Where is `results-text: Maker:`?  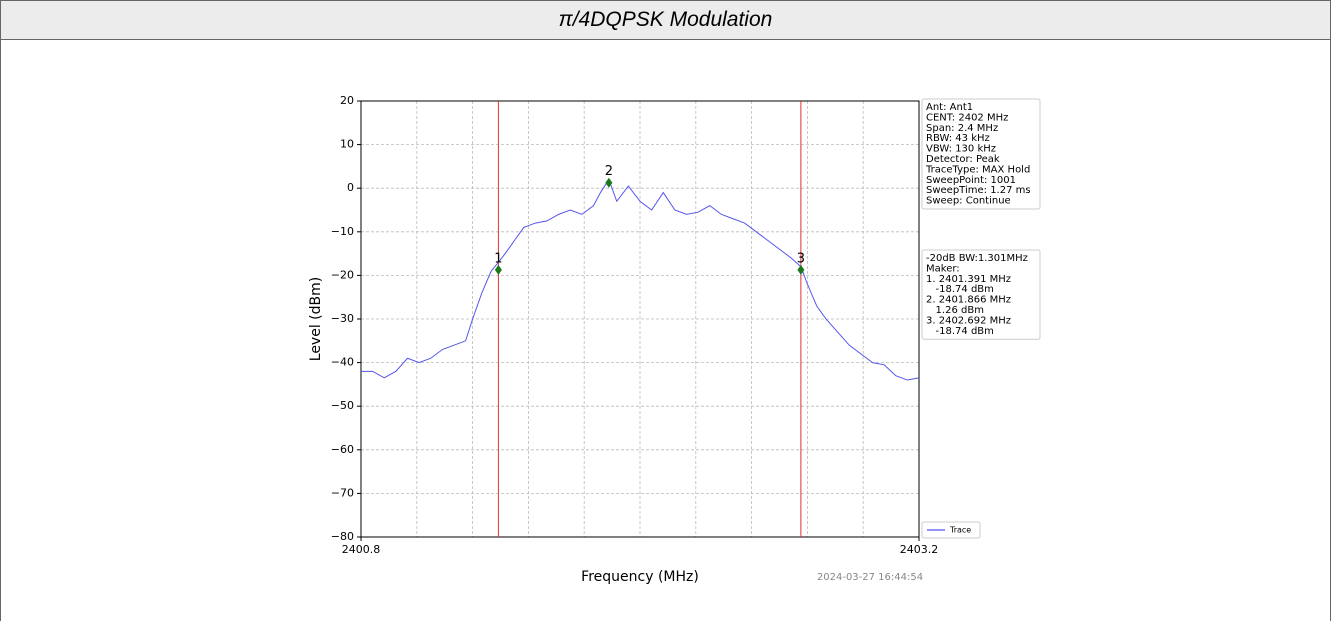 results-text: Maker: is located at coordinates (943, 268).